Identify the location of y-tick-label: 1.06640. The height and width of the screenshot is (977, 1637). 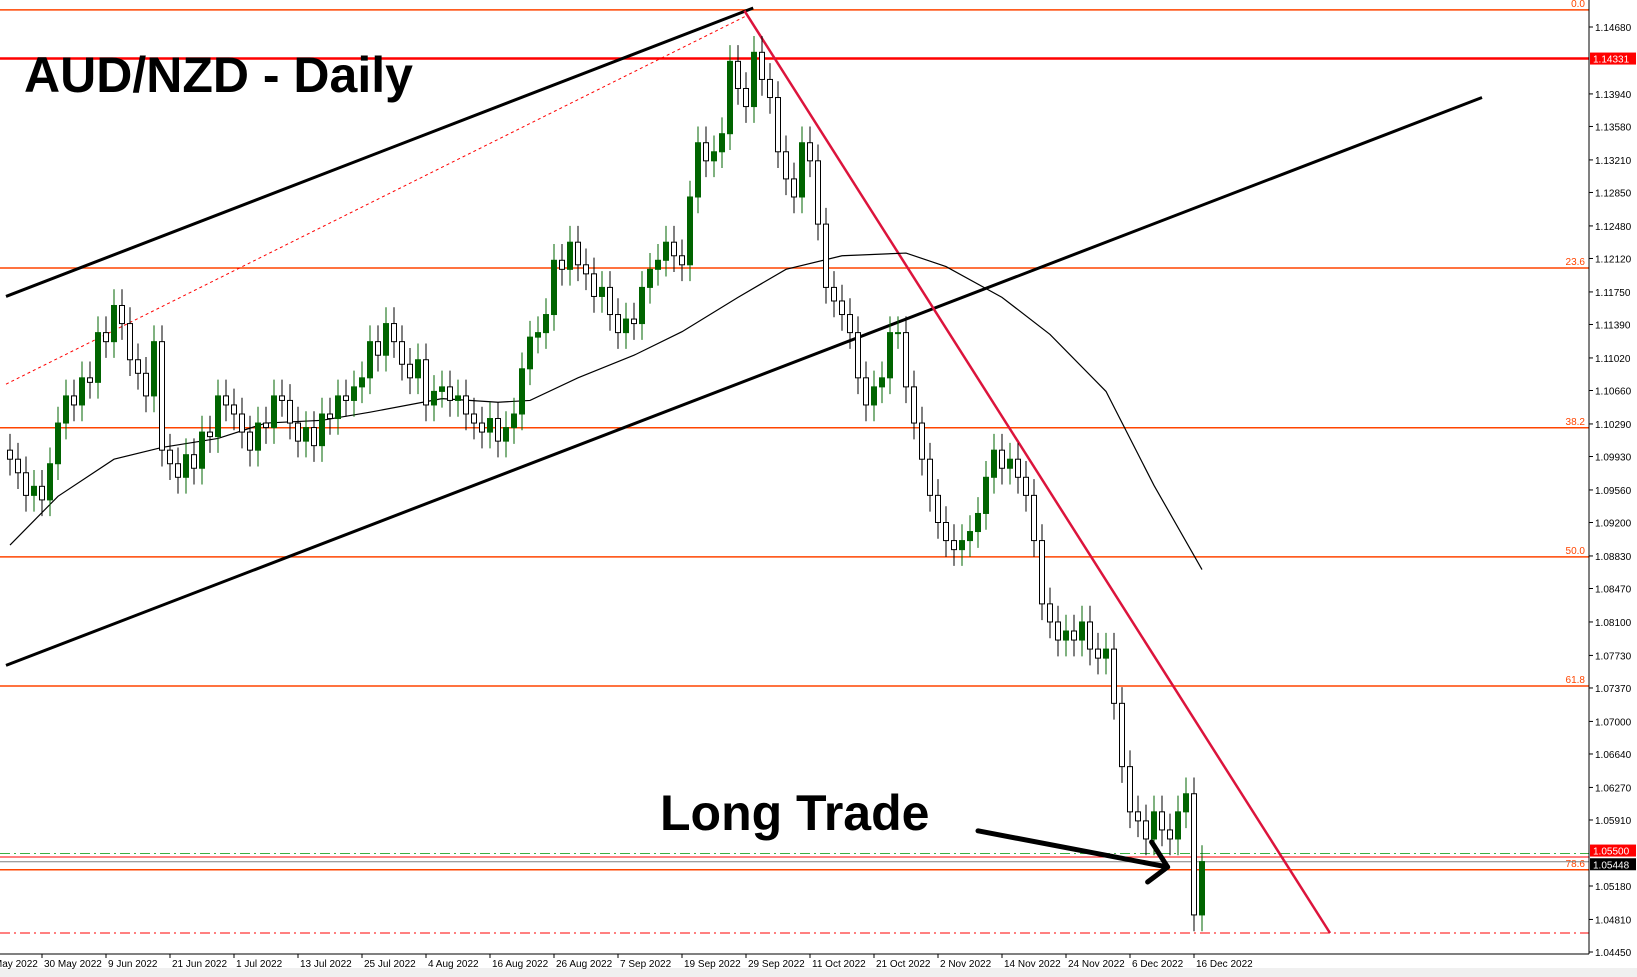
(1613, 755).